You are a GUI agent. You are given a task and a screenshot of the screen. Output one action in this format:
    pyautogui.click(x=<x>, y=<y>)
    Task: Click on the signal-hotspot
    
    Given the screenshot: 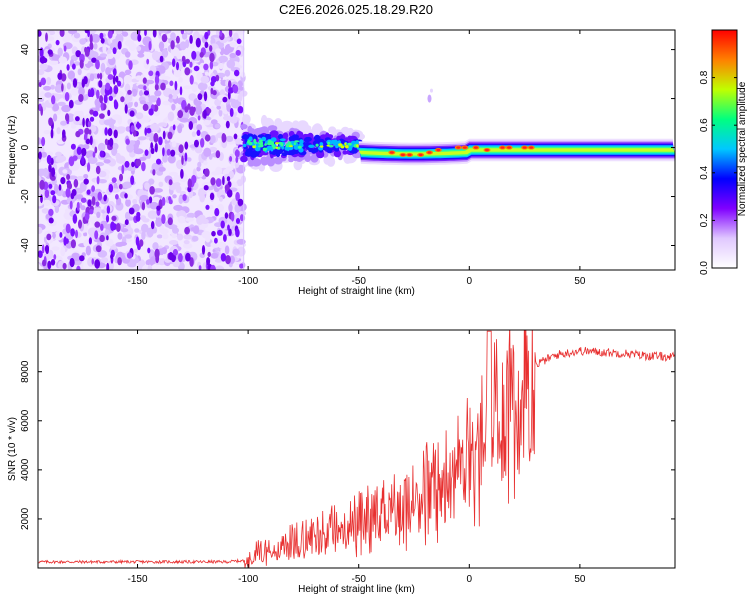 What is the action you would take?
    pyautogui.click(x=438, y=150)
    